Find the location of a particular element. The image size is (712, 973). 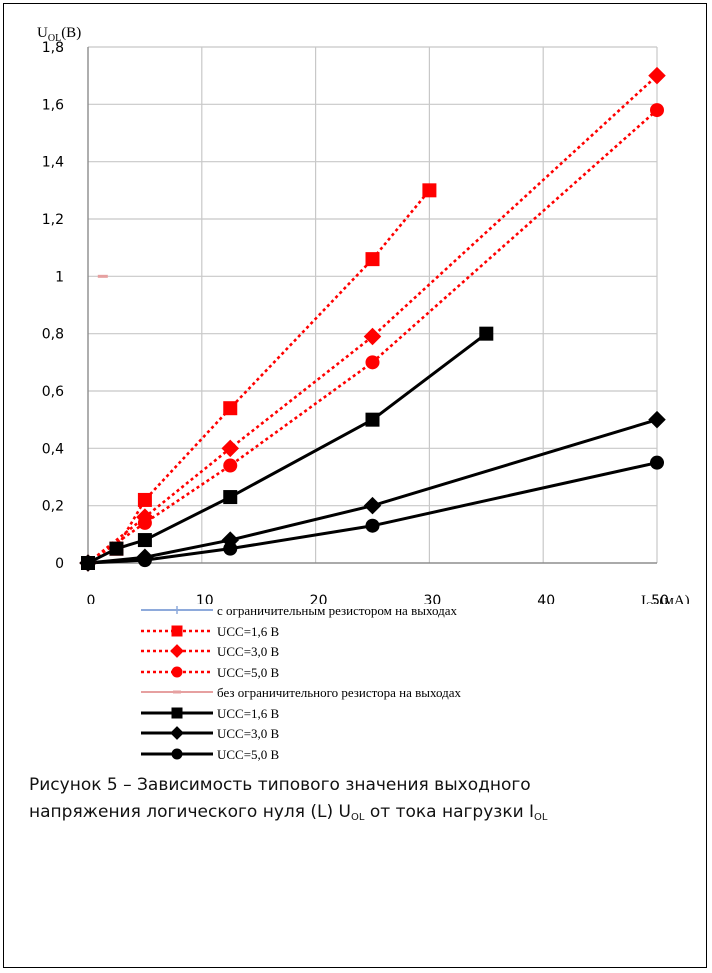

y-tick-label-9: 1,8 is located at coordinates (53, 48).